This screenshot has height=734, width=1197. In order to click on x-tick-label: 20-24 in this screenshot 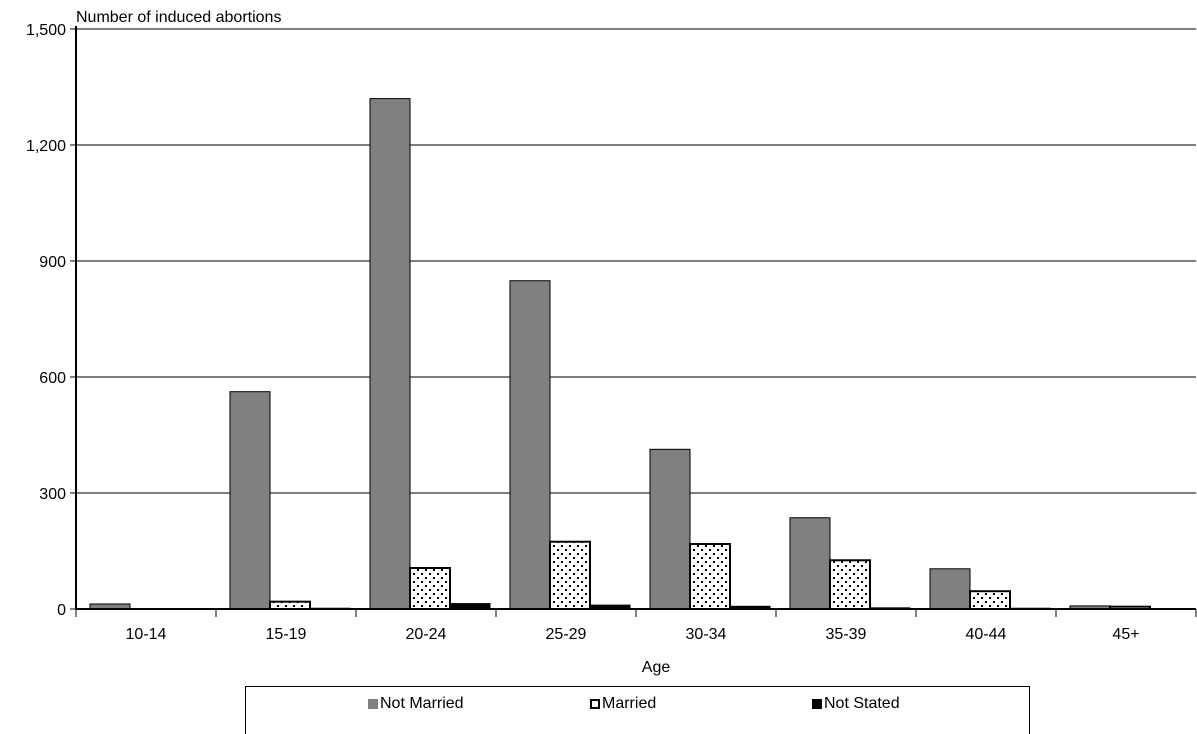, I will do `click(426, 634)`.